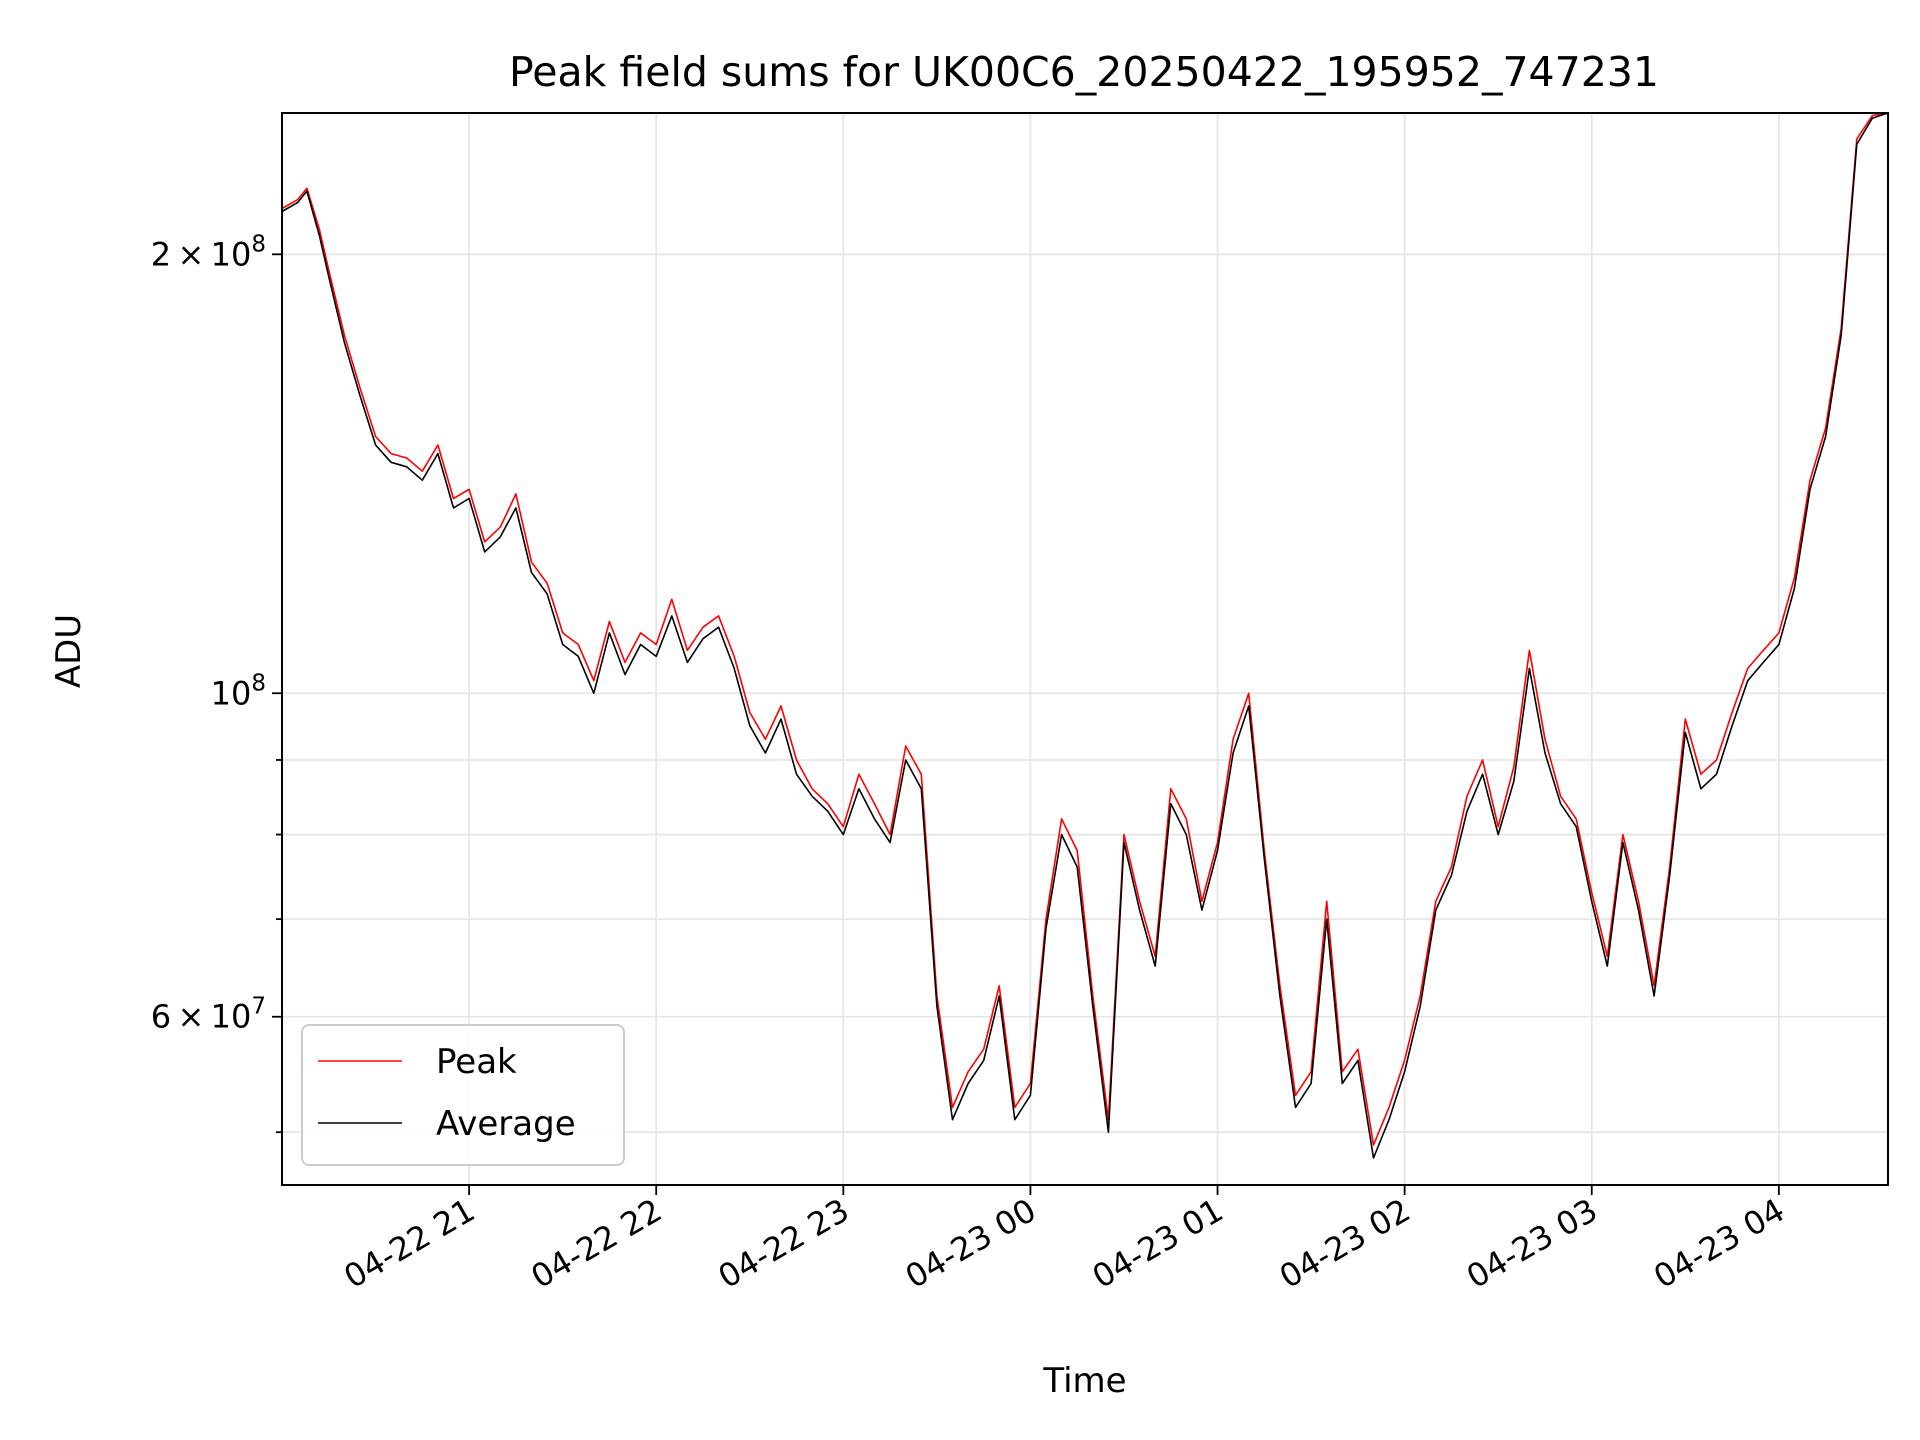  What do you see at coordinates (476, 1062) in the screenshot?
I see `legend-label-peak: Peak` at bounding box center [476, 1062].